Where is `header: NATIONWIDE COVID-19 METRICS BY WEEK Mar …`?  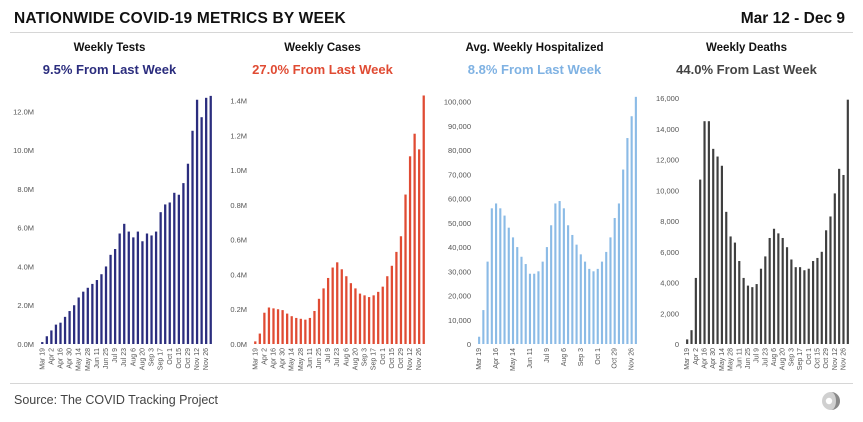 header: NATIONWIDE COVID-19 METRICS BY WEEK Mar … is located at coordinates (431, 20).